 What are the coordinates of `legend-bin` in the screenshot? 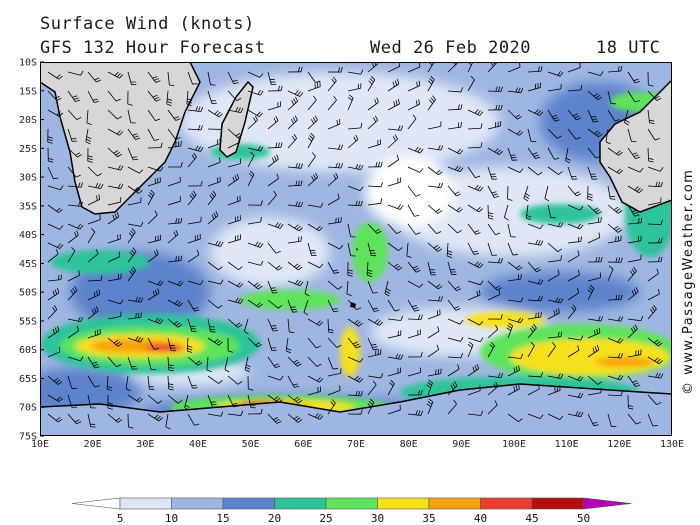 It's located at (351, 503).